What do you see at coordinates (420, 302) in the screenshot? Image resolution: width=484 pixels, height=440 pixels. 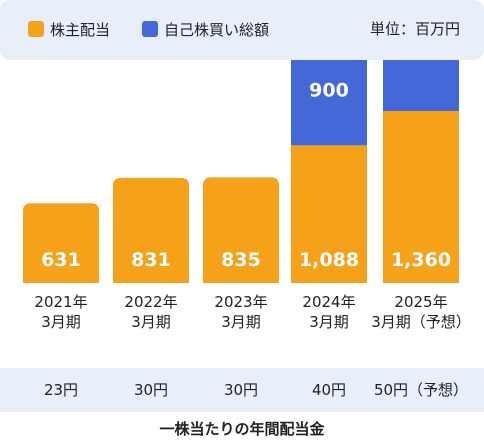 I see `category-label: 2025年` at bounding box center [420, 302].